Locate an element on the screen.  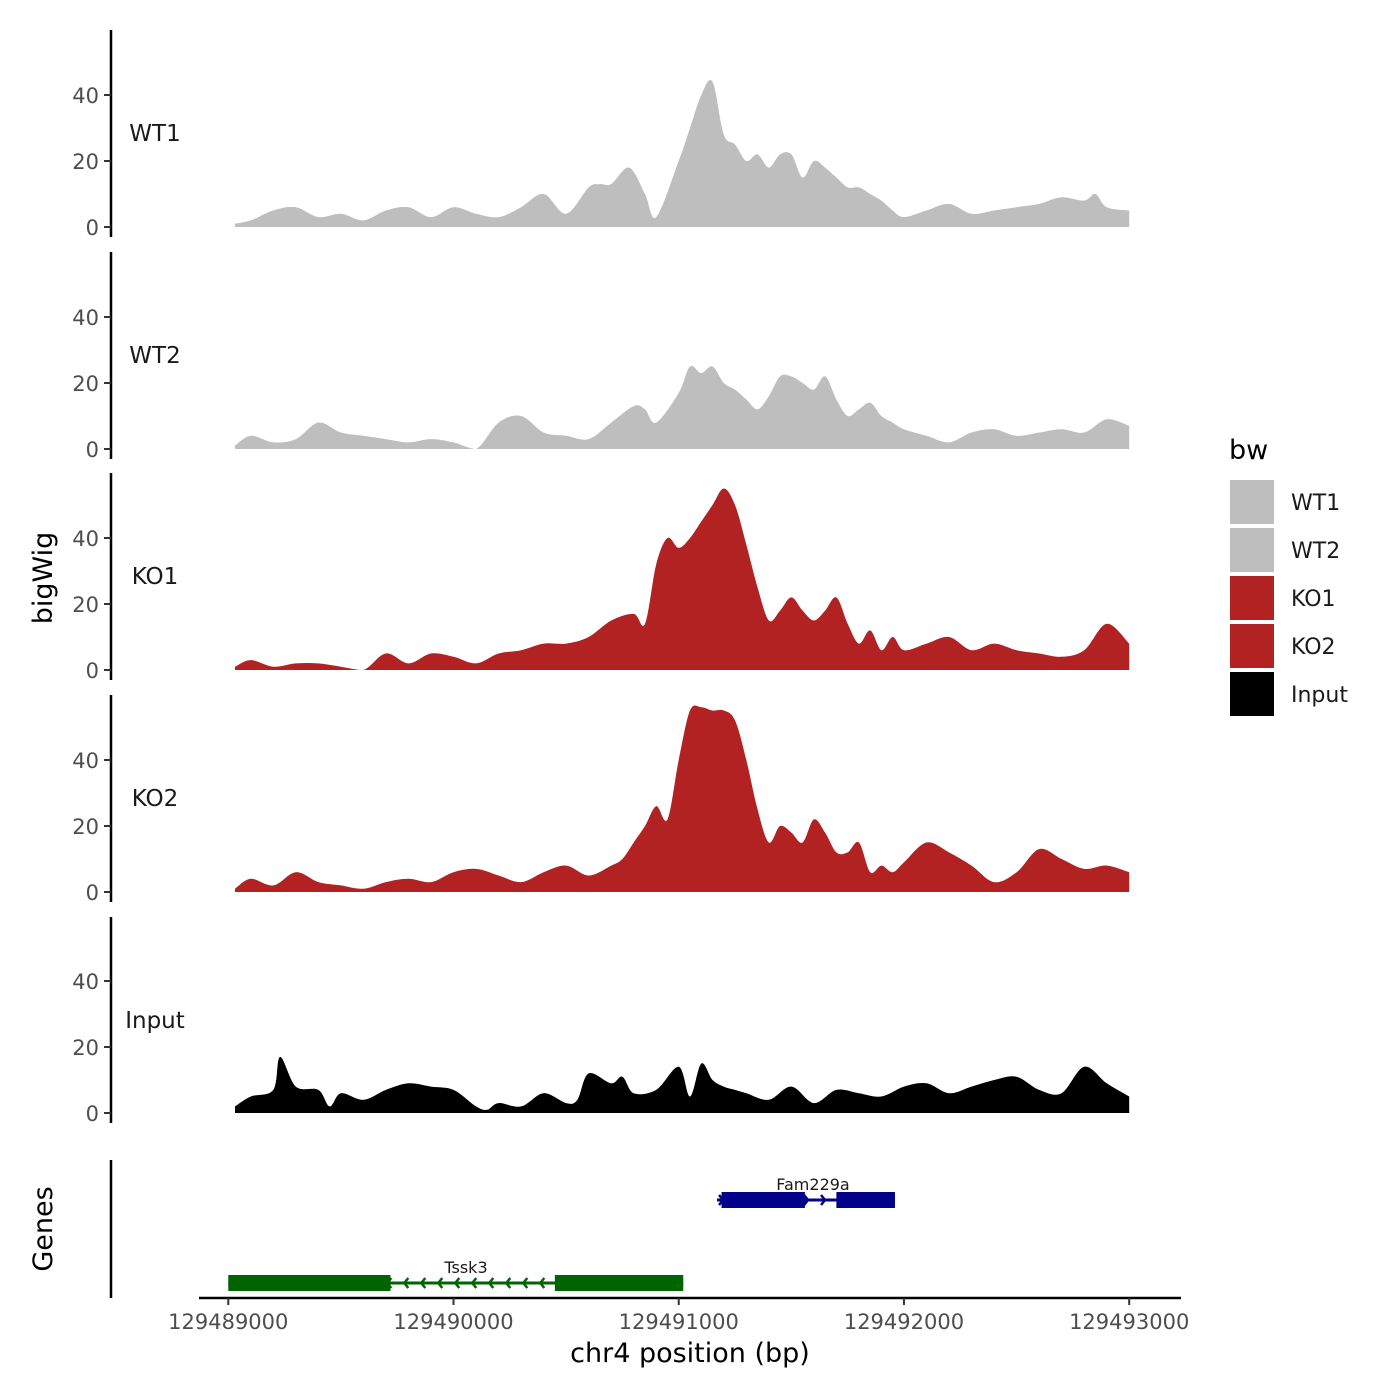
coverage-area-wt2 is located at coordinates (682, 407).